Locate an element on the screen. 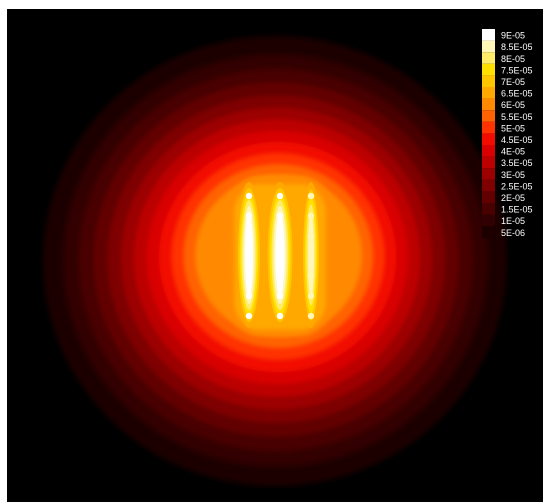 The width and height of the screenshot is (543, 502). strip-right is located at coordinates (311, 255).